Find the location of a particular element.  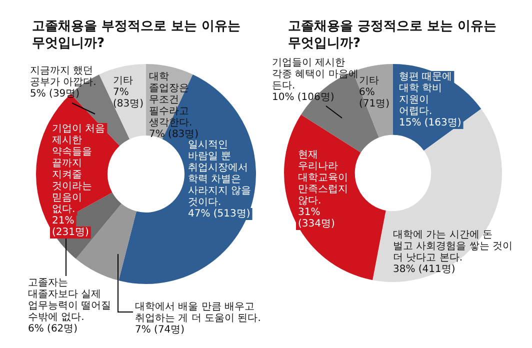

chart-title: 고졸채용을 부정적으로 보는 이유는 무엇입니까? is located at coordinates (137, 35).